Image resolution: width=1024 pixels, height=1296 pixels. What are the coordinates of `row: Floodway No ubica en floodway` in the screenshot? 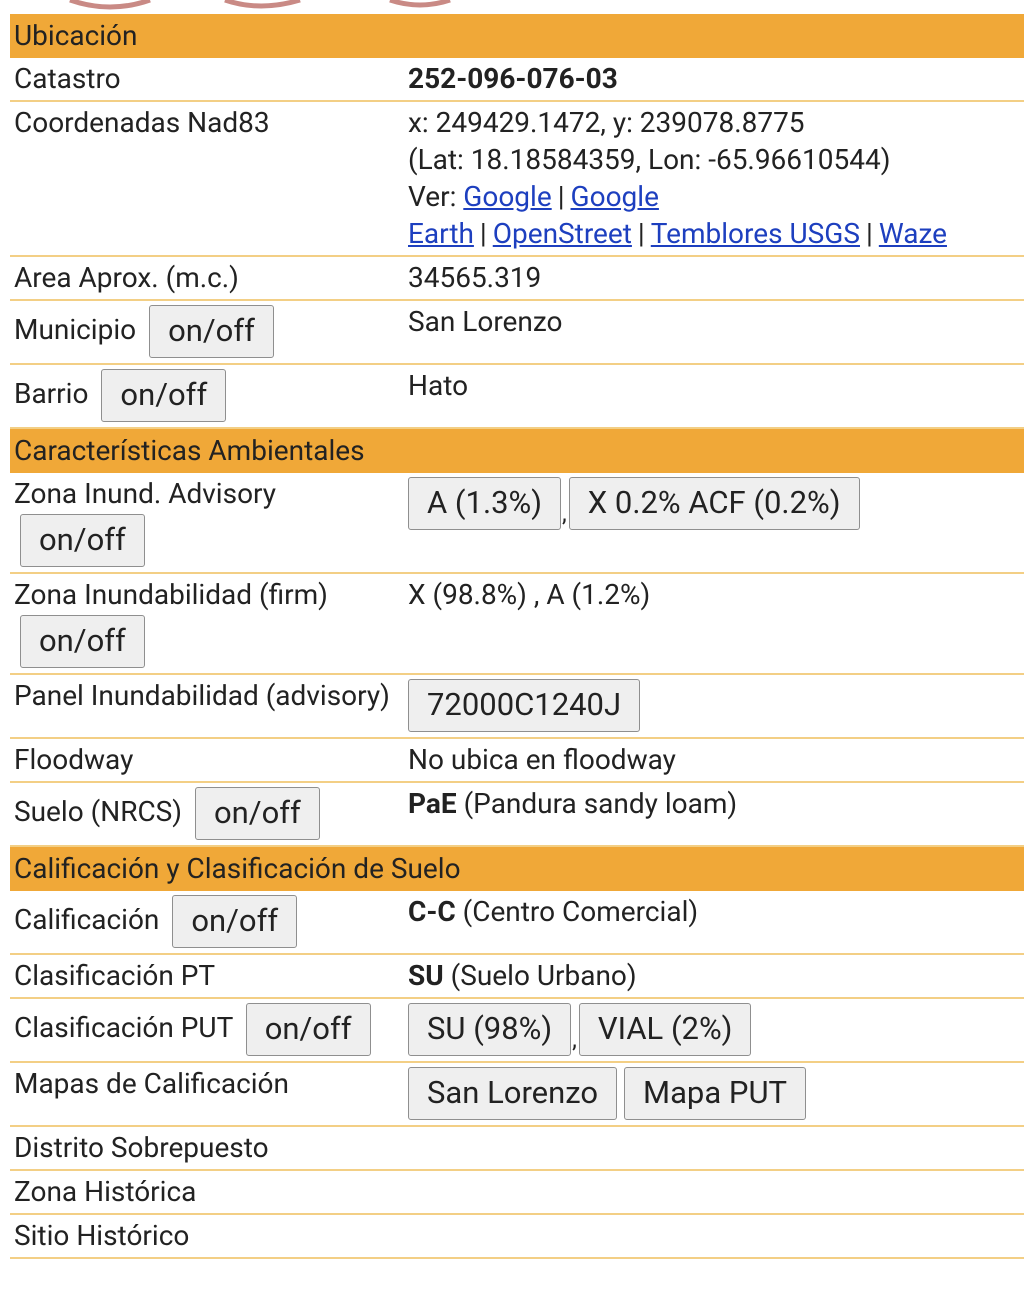 It's located at (517, 760).